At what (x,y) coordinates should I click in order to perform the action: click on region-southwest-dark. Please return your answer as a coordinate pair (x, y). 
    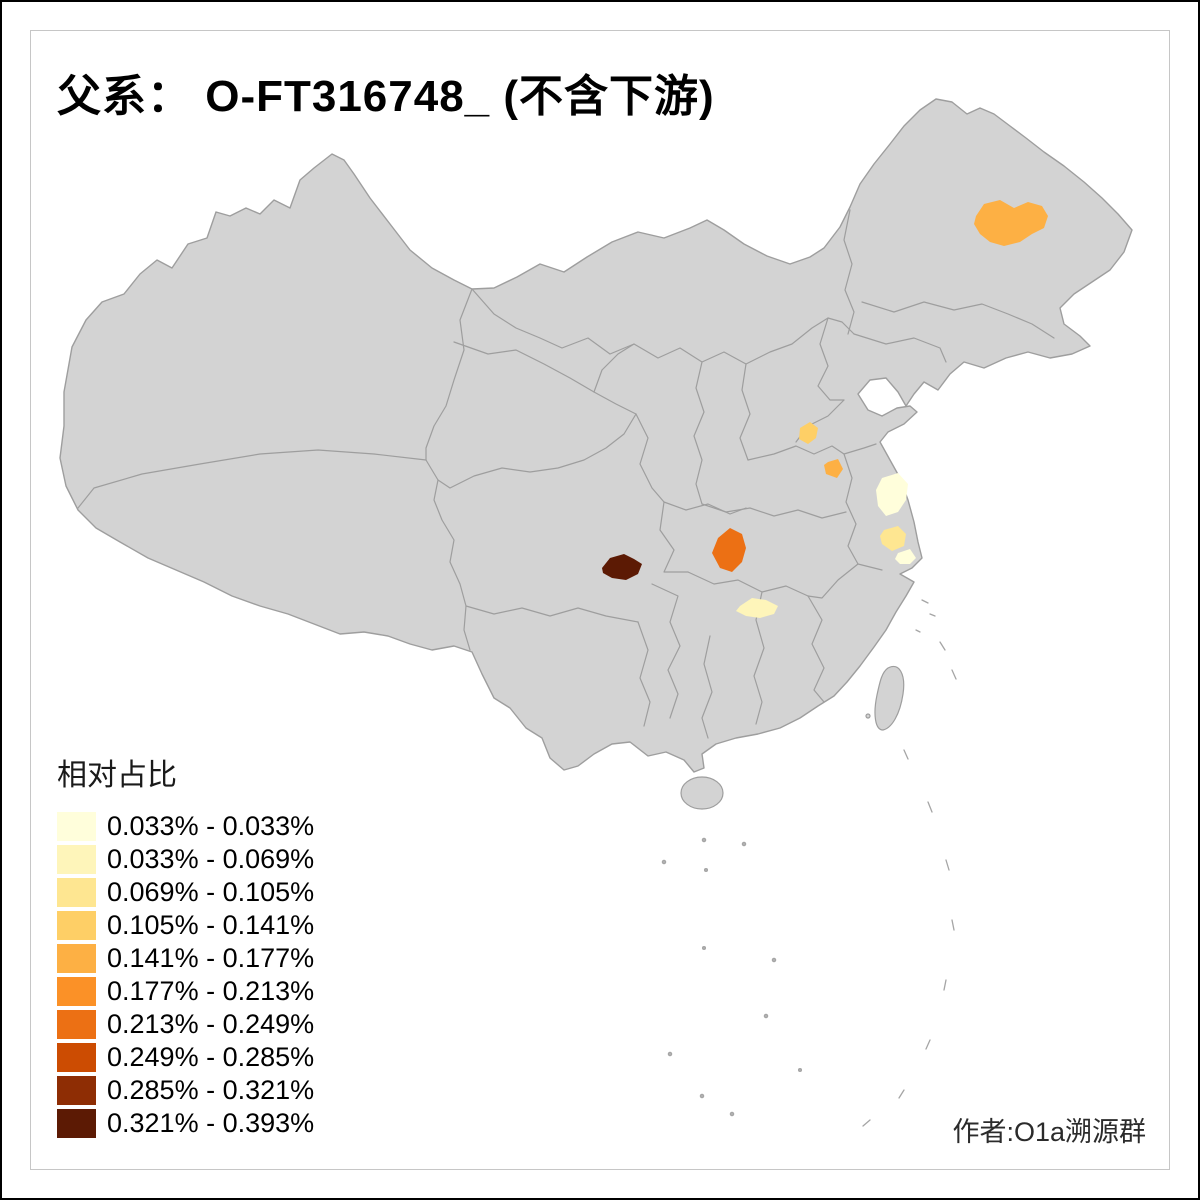
    Looking at the image, I should click on (622, 567).